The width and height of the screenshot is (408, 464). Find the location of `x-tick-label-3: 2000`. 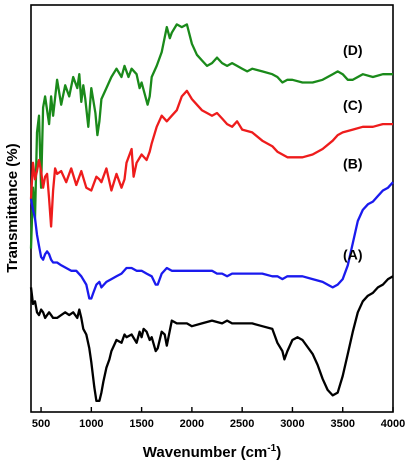

x-tick-label-3: 2000 is located at coordinates (192, 424).